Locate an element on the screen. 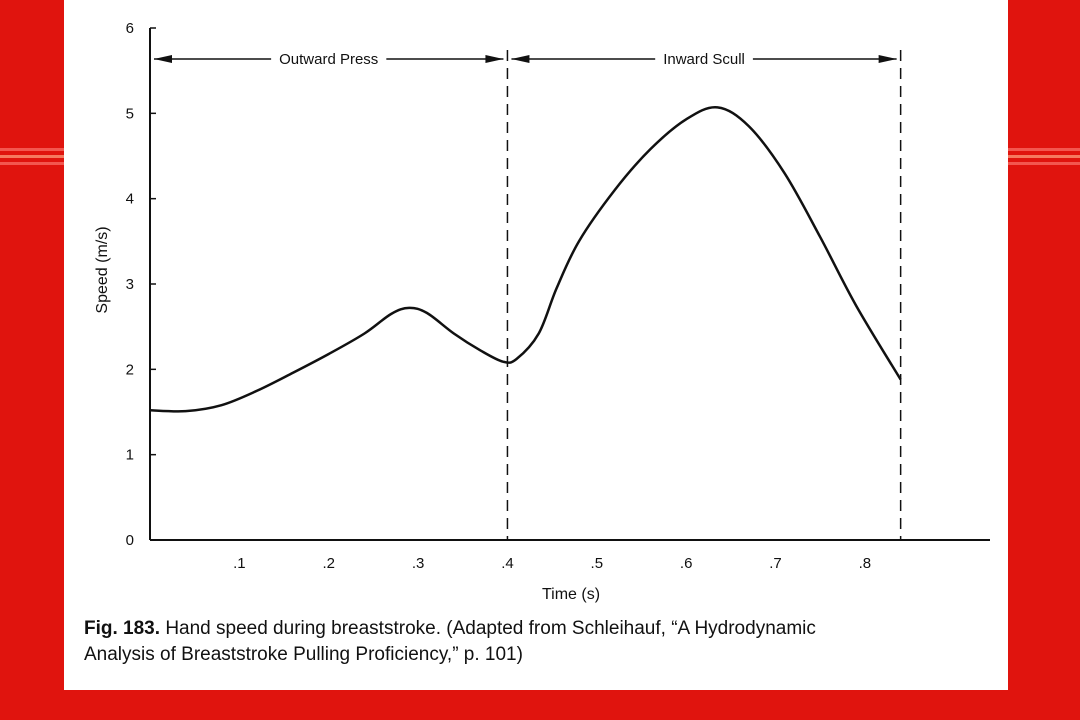 The height and width of the screenshot is (720, 1080). y-tick-label: 1 is located at coordinates (130, 455).